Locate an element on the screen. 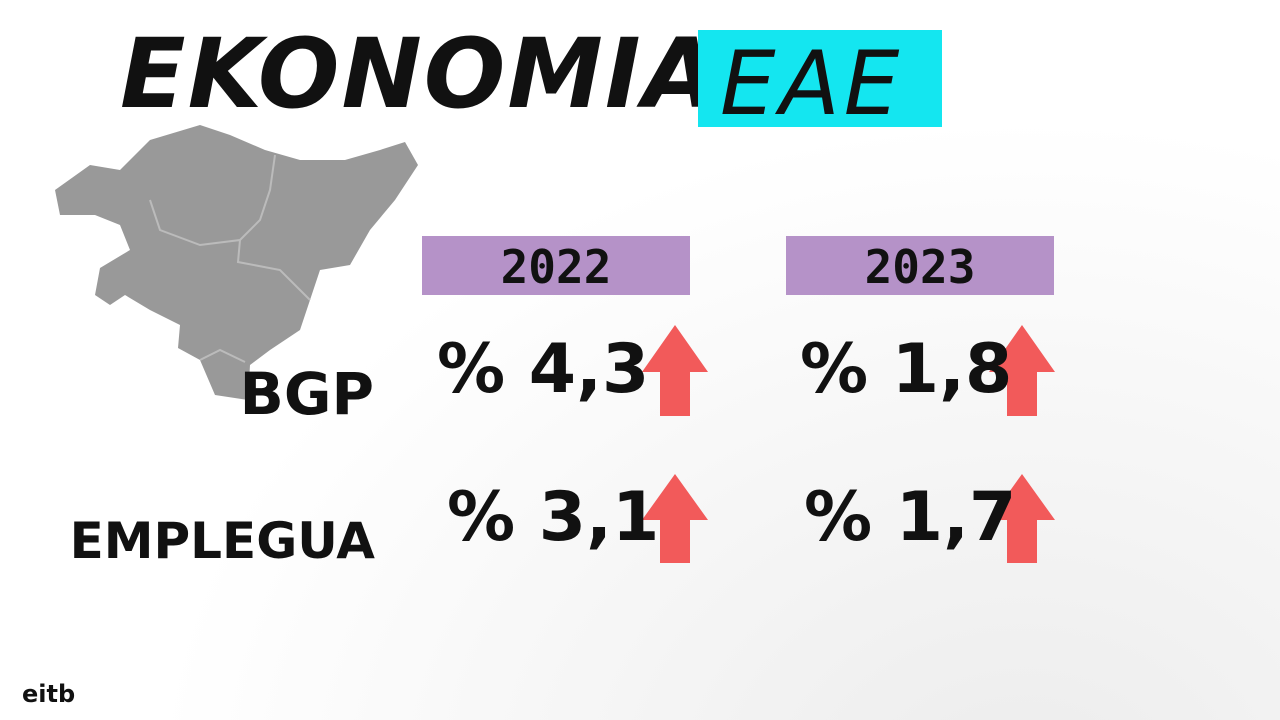 The image size is (1280, 720). value: % 4,3 is located at coordinates (543, 369).